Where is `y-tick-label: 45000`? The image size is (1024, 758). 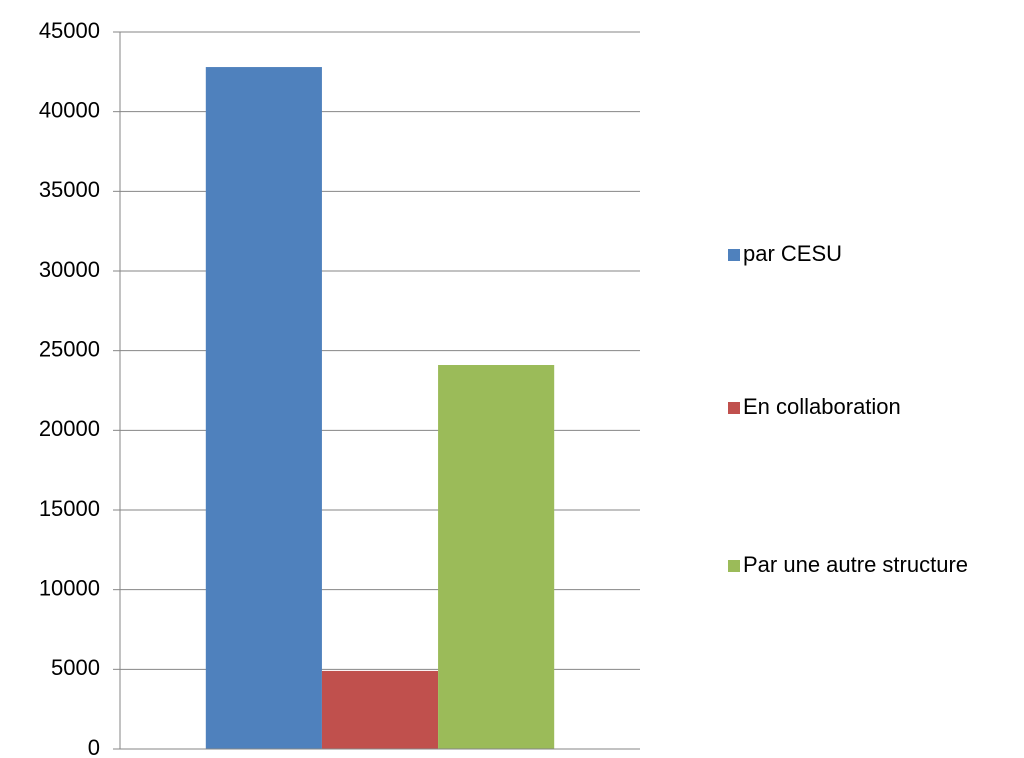 y-tick-label: 45000 is located at coordinates (69, 30).